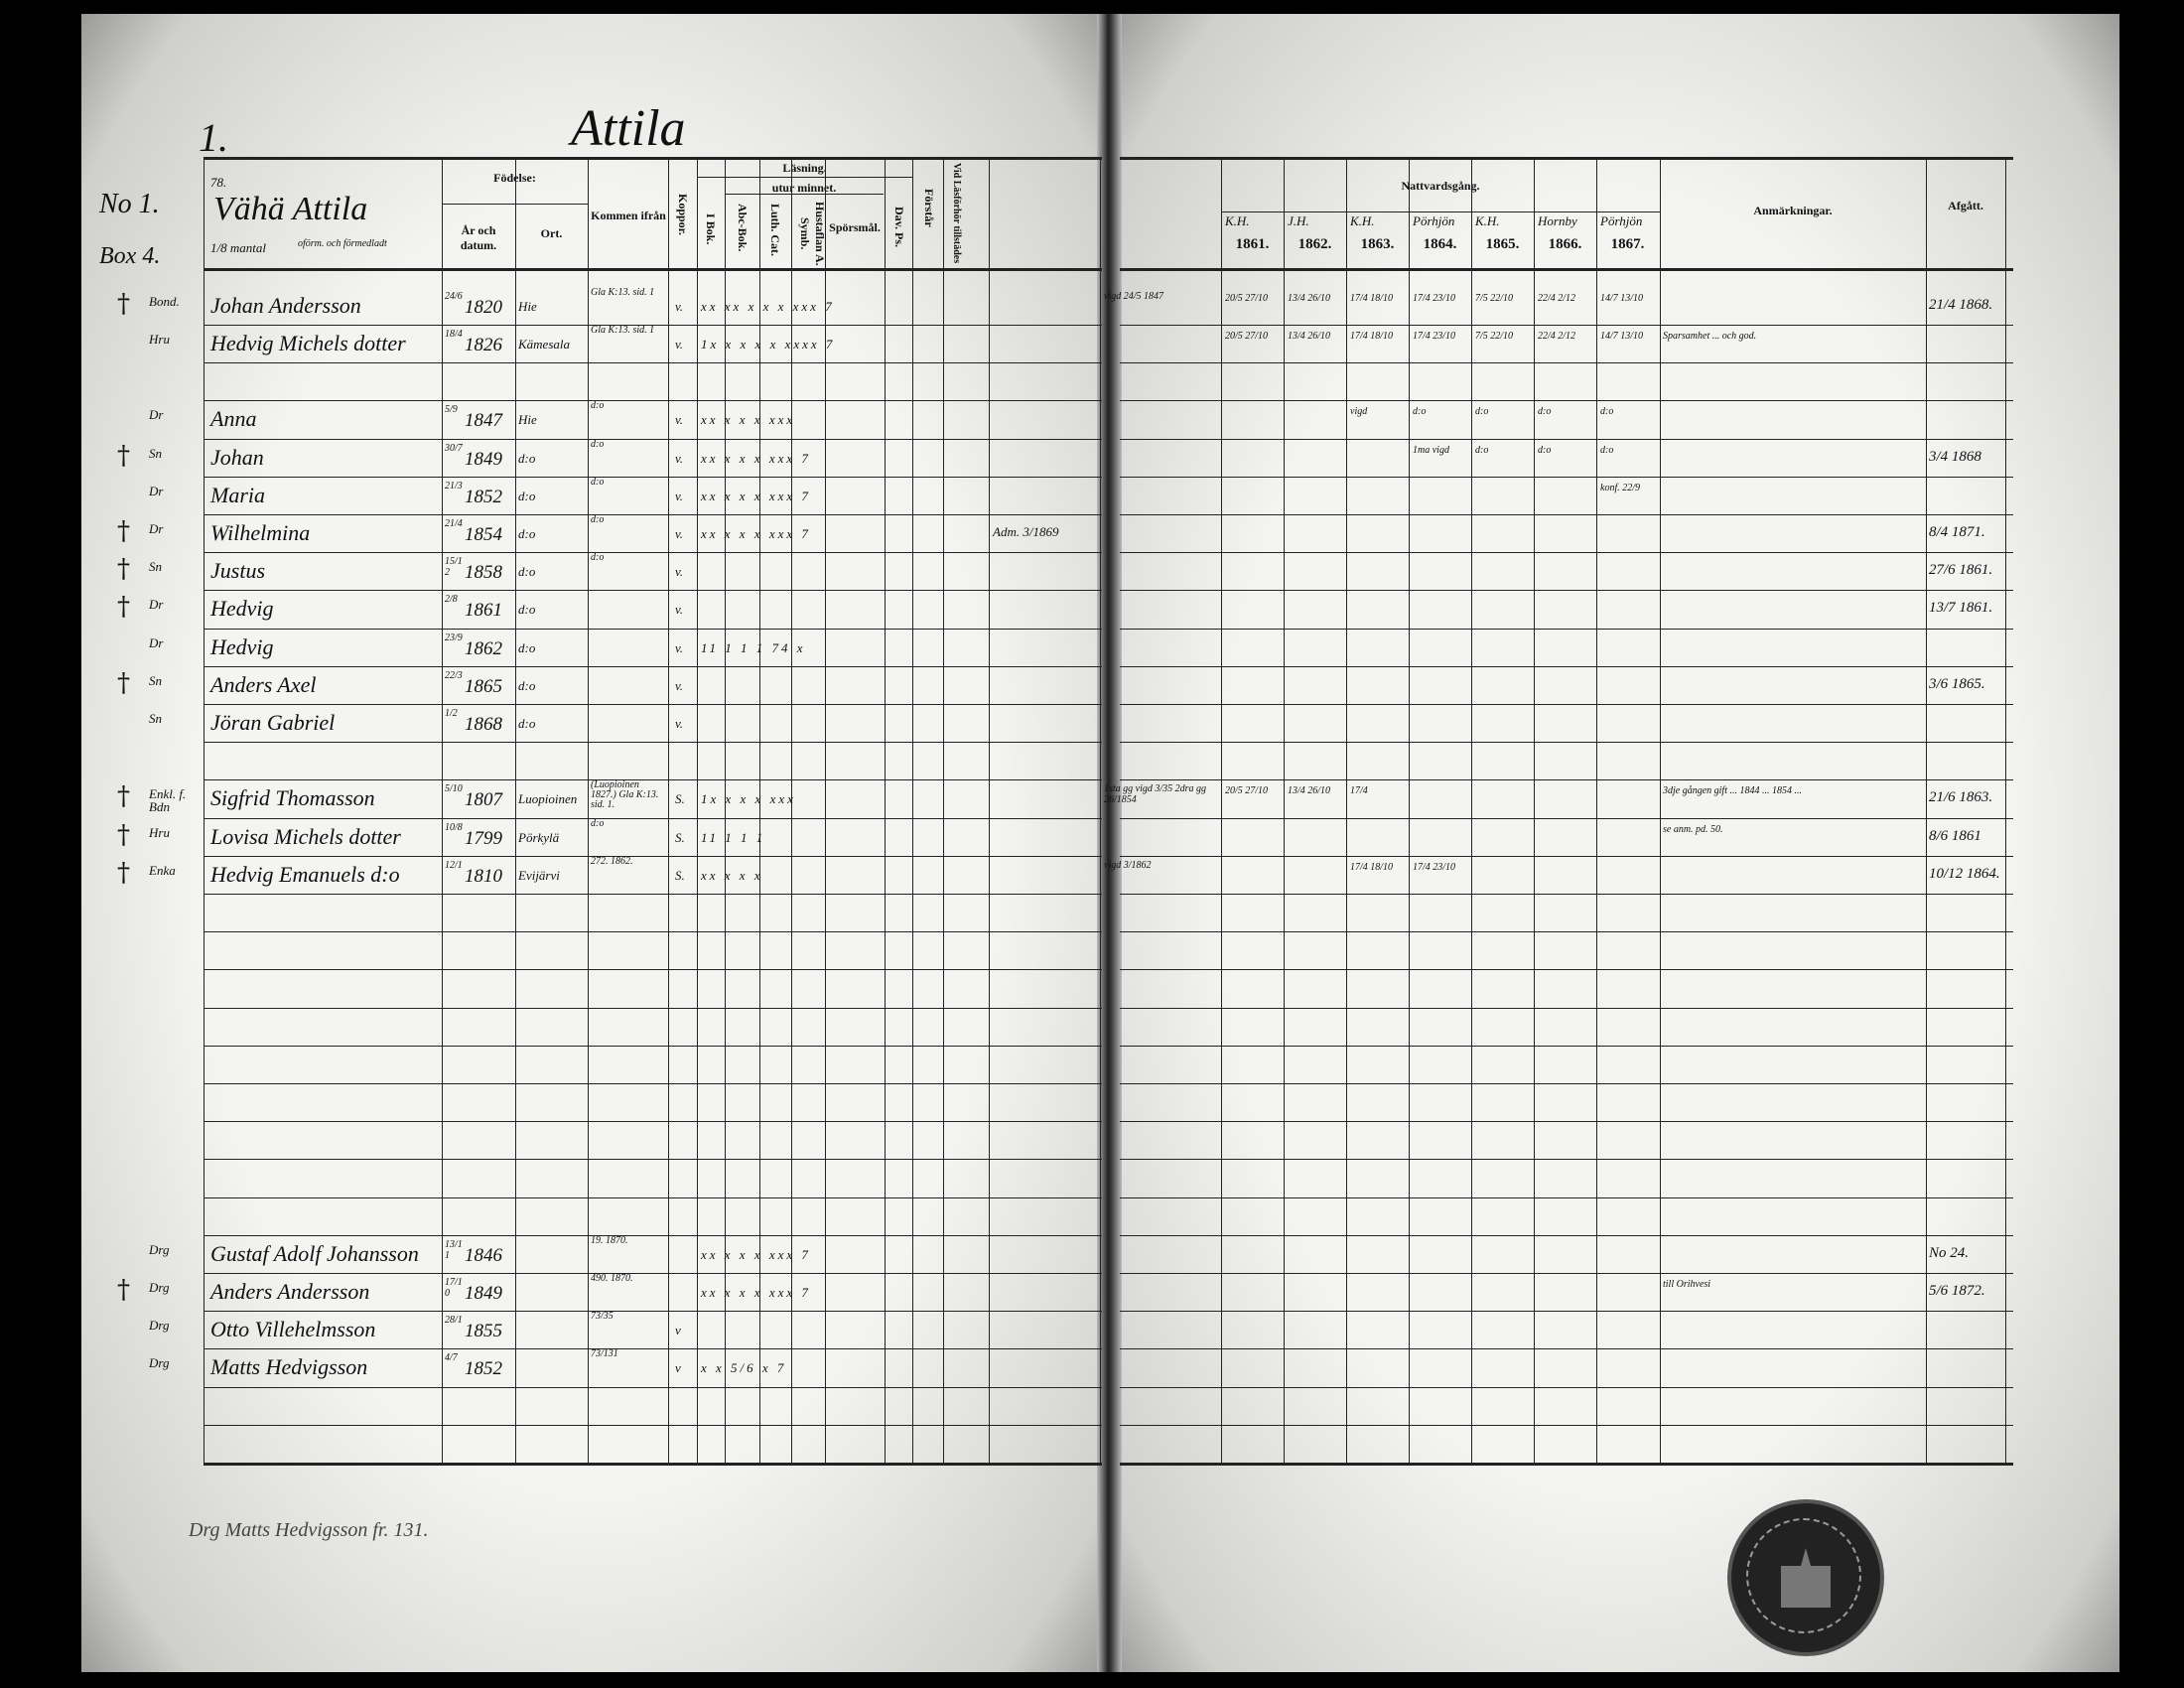 The image size is (2184, 1688). Describe the element at coordinates (1502, 244) in the screenshot. I see `communion-year: 1865.` at that location.